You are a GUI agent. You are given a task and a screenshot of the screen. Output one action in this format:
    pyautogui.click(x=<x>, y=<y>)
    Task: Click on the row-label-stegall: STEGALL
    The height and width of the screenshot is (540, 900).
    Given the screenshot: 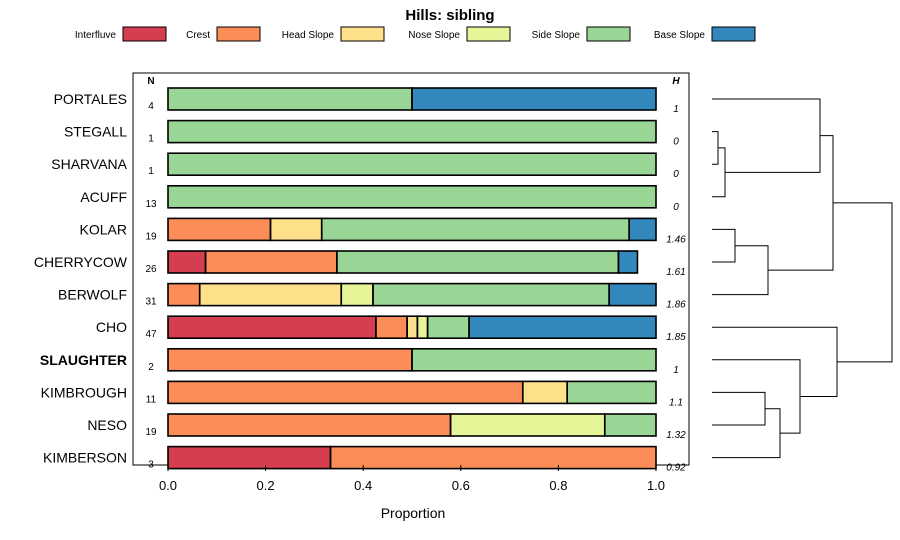 What is the action you would take?
    pyautogui.click(x=95, y=132)
    